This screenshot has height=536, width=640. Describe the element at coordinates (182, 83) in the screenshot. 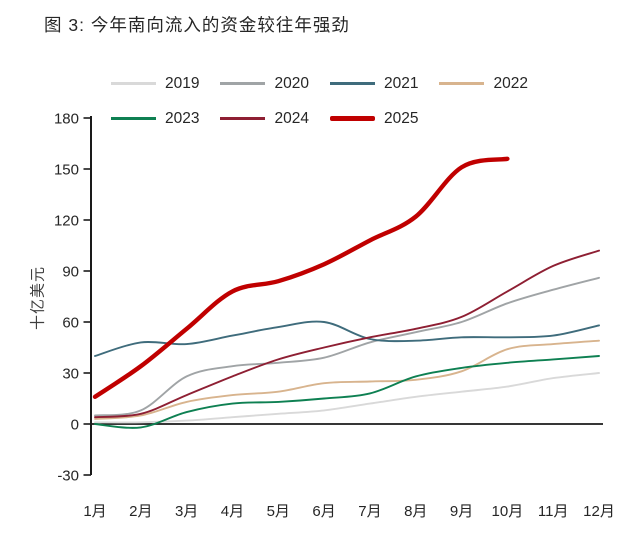

I see `legend-label-2019: 2019` at that location.